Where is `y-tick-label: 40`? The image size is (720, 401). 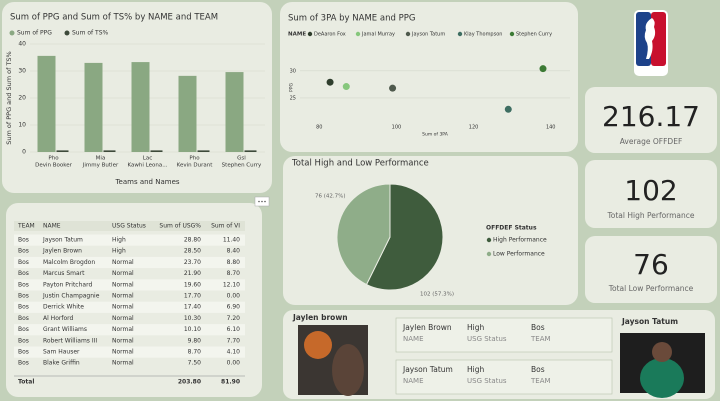 y-tick-label: 40 is located at coordinates (22, 44).